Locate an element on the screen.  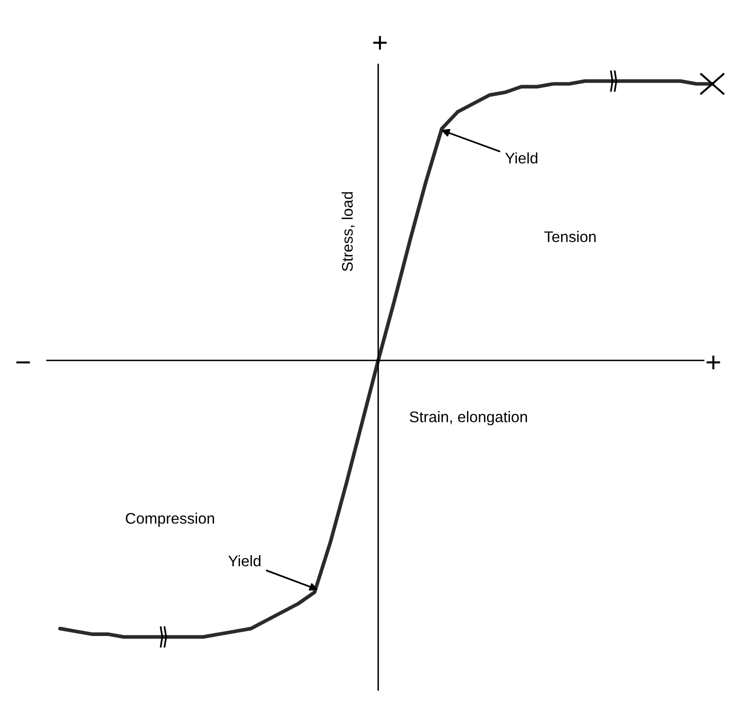
y-axis-title: Stress, load is located at coordinates (348, 232).